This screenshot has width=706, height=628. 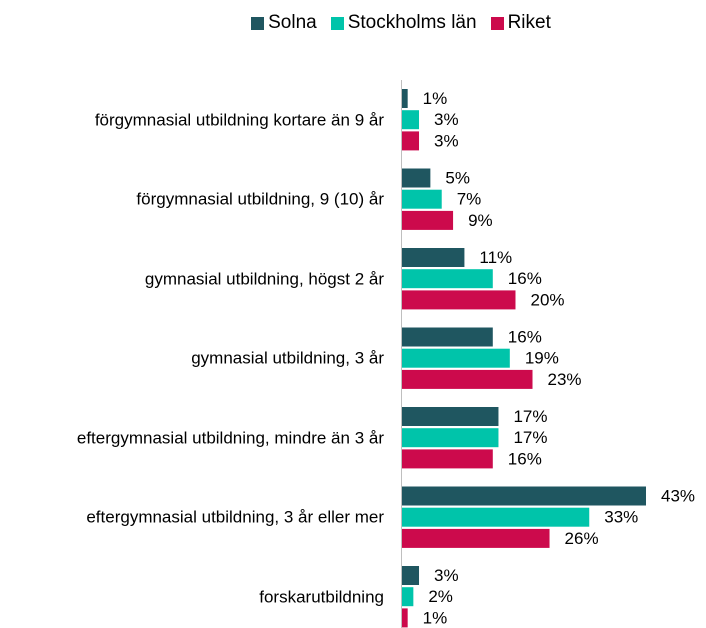 I want to click on category-label: förgymnasial utbildning, 9 (10) år, so click(x=201, y=199).